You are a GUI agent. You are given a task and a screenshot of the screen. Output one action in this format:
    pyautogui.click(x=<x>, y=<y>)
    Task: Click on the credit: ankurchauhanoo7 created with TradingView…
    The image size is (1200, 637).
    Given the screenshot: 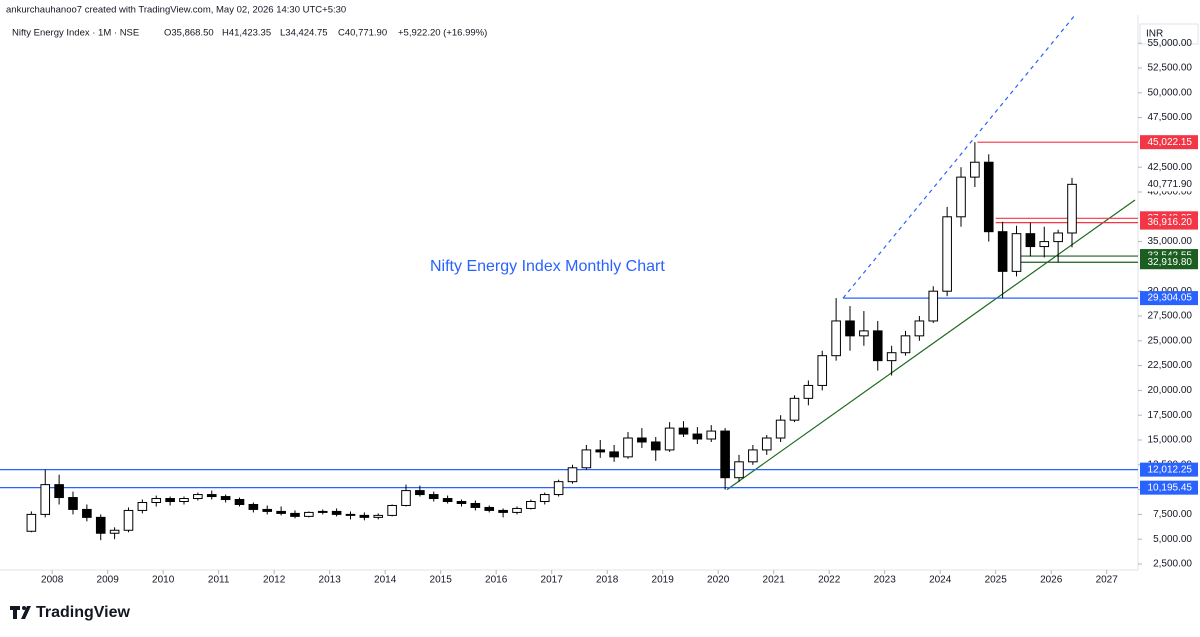 What is the action you would take?
    pyautogui.click(x=176, y=10)
    